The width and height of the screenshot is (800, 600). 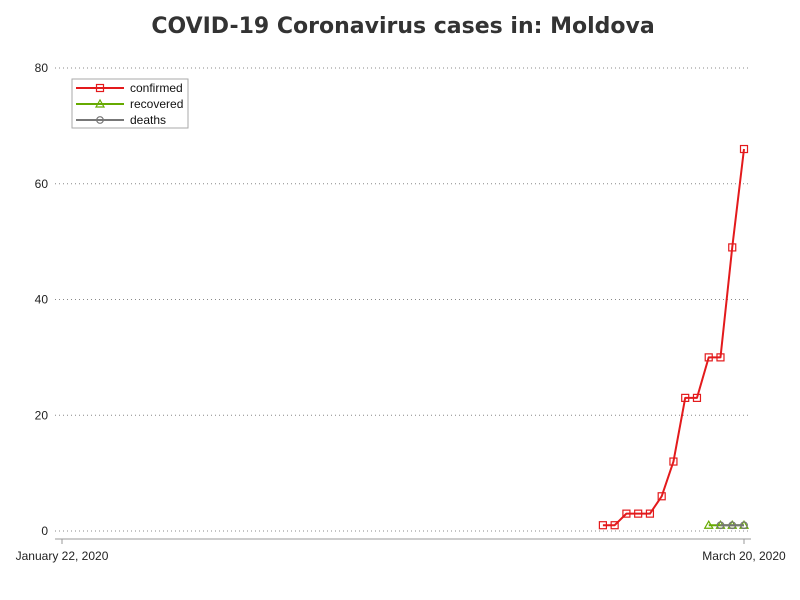 What do you see at coordinates (156, 104) in the screenshot?
I see `legend-label-recovered: recovered` at bounding box center [156, 104].